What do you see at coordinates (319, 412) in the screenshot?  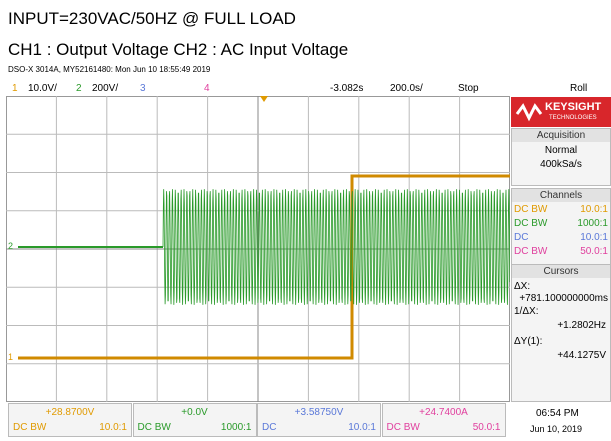 I see `readout-value: +3.58750V` at bounding box center [319, 412].